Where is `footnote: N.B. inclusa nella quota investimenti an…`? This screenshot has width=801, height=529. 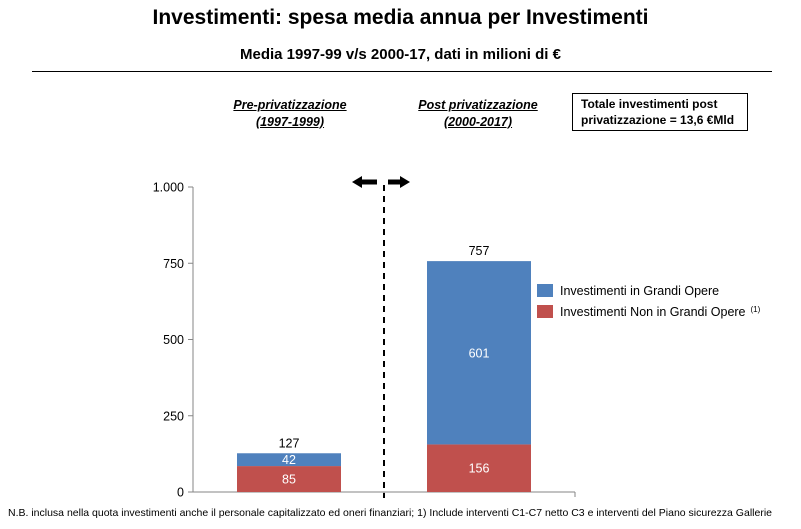
footnote: N.B. inclusa nella quota investimenti an… is located at coordinates (390, 513).